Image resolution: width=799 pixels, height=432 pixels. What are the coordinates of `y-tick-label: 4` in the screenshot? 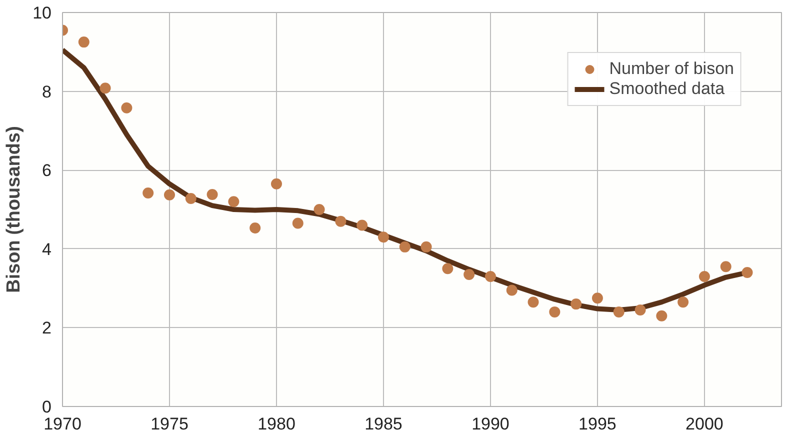 It's located at (47, 249).